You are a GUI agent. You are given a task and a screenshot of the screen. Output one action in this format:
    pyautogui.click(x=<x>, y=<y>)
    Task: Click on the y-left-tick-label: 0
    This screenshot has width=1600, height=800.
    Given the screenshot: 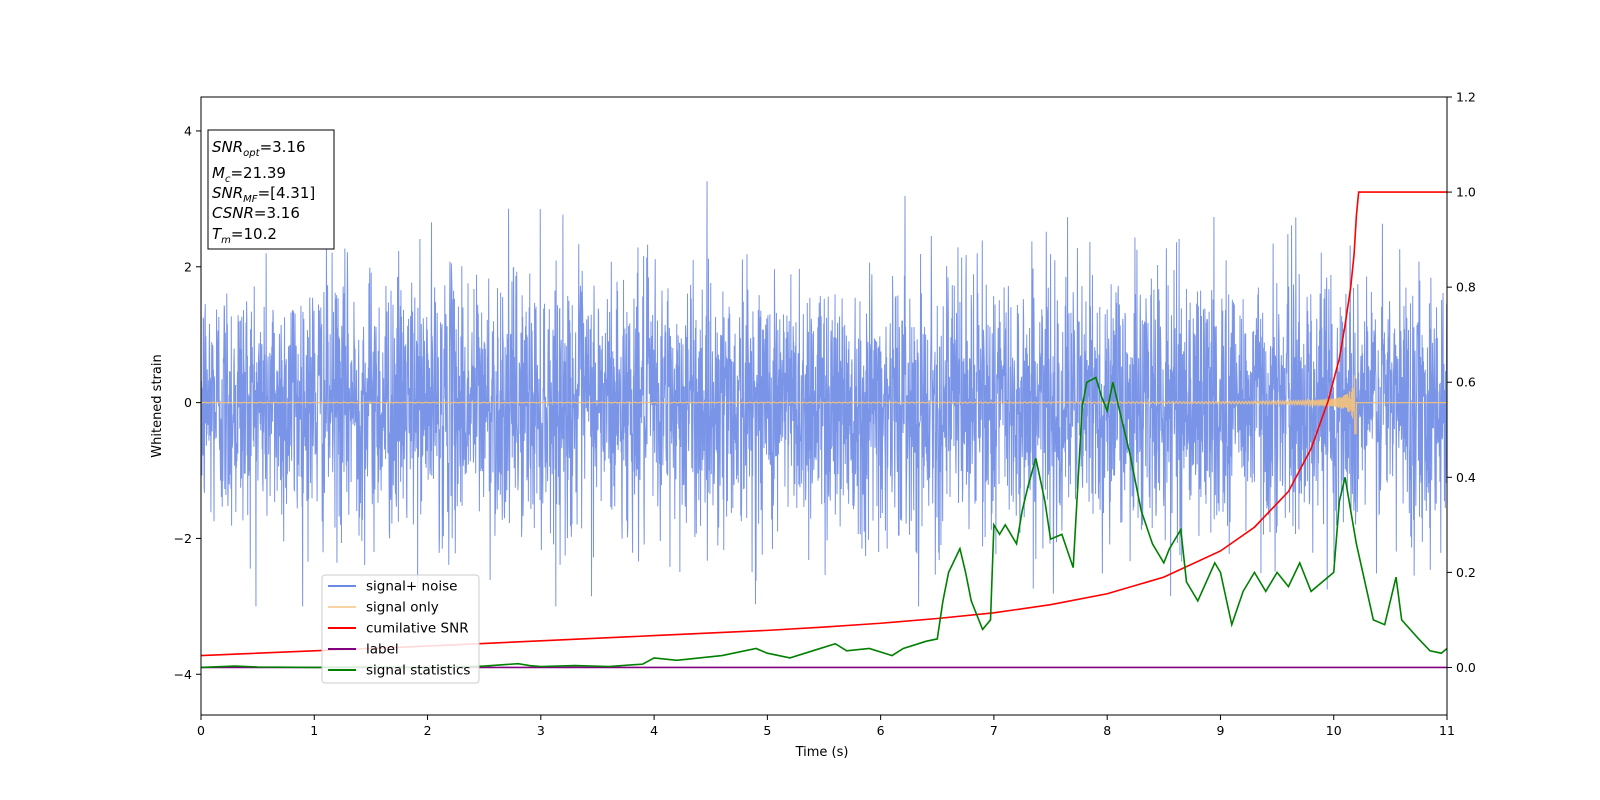 What is the action you would take?
    pyautogui.click(x=188, y=402)
    